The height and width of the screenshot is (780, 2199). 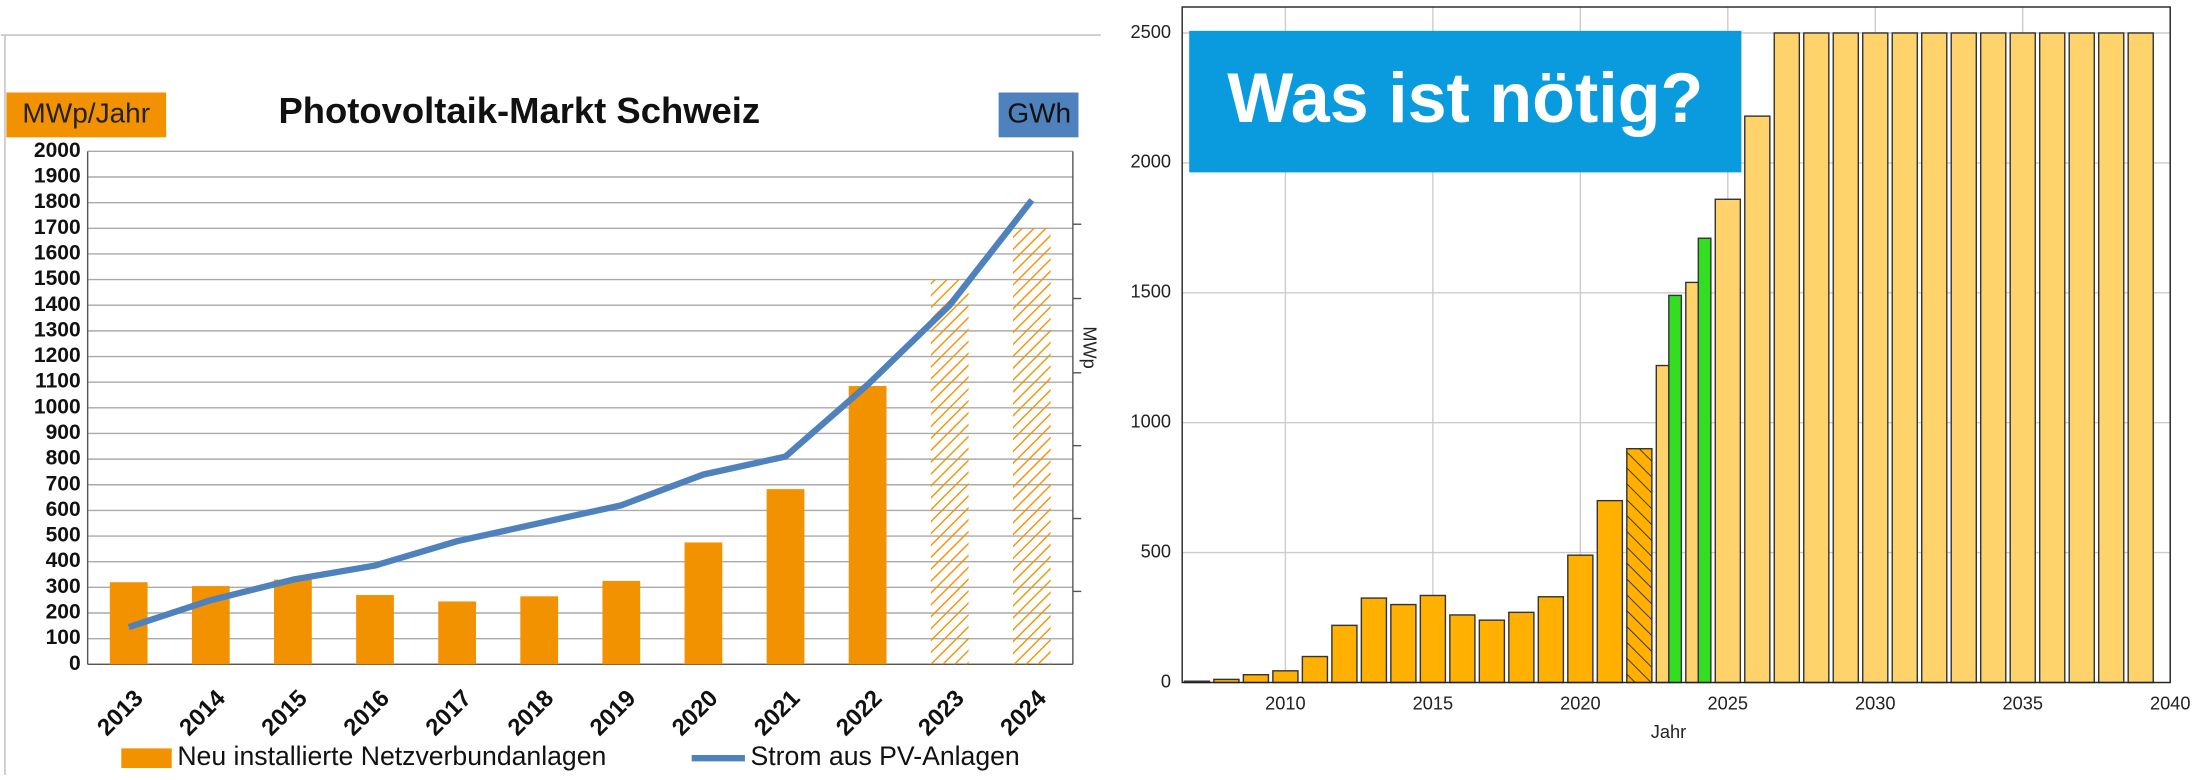 What do you see at coordinates (448, 713) in the screenshot?
I see `x-tick-label: 2017` at bounding box center [448, 713].